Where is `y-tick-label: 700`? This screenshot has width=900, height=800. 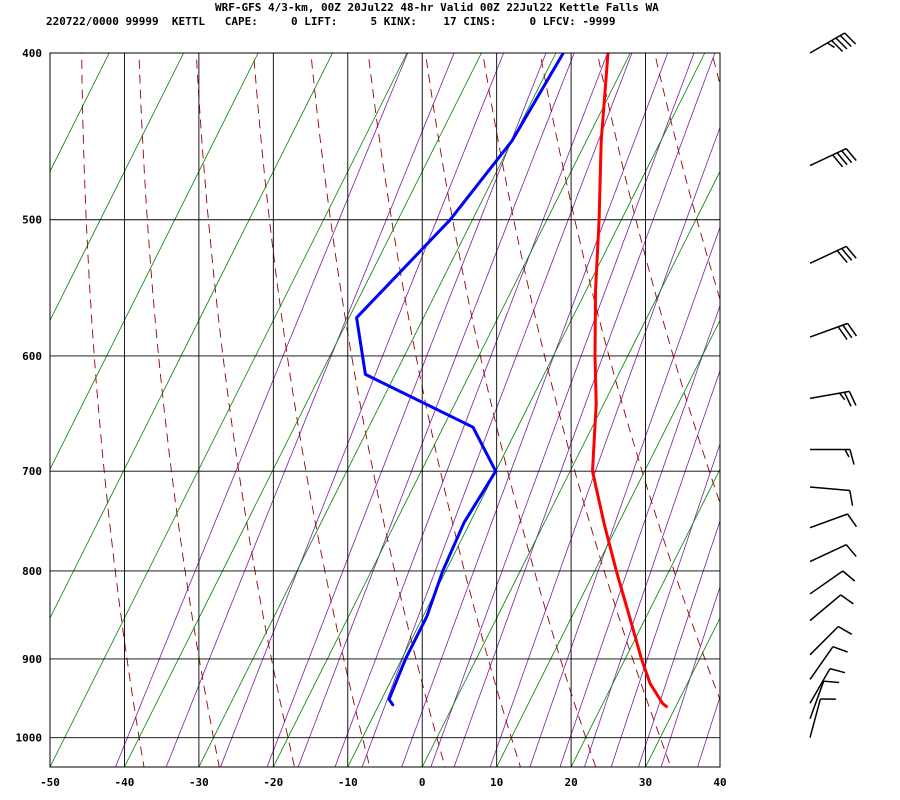
y-tick-label: 700 is located at coordinates (32, 471).